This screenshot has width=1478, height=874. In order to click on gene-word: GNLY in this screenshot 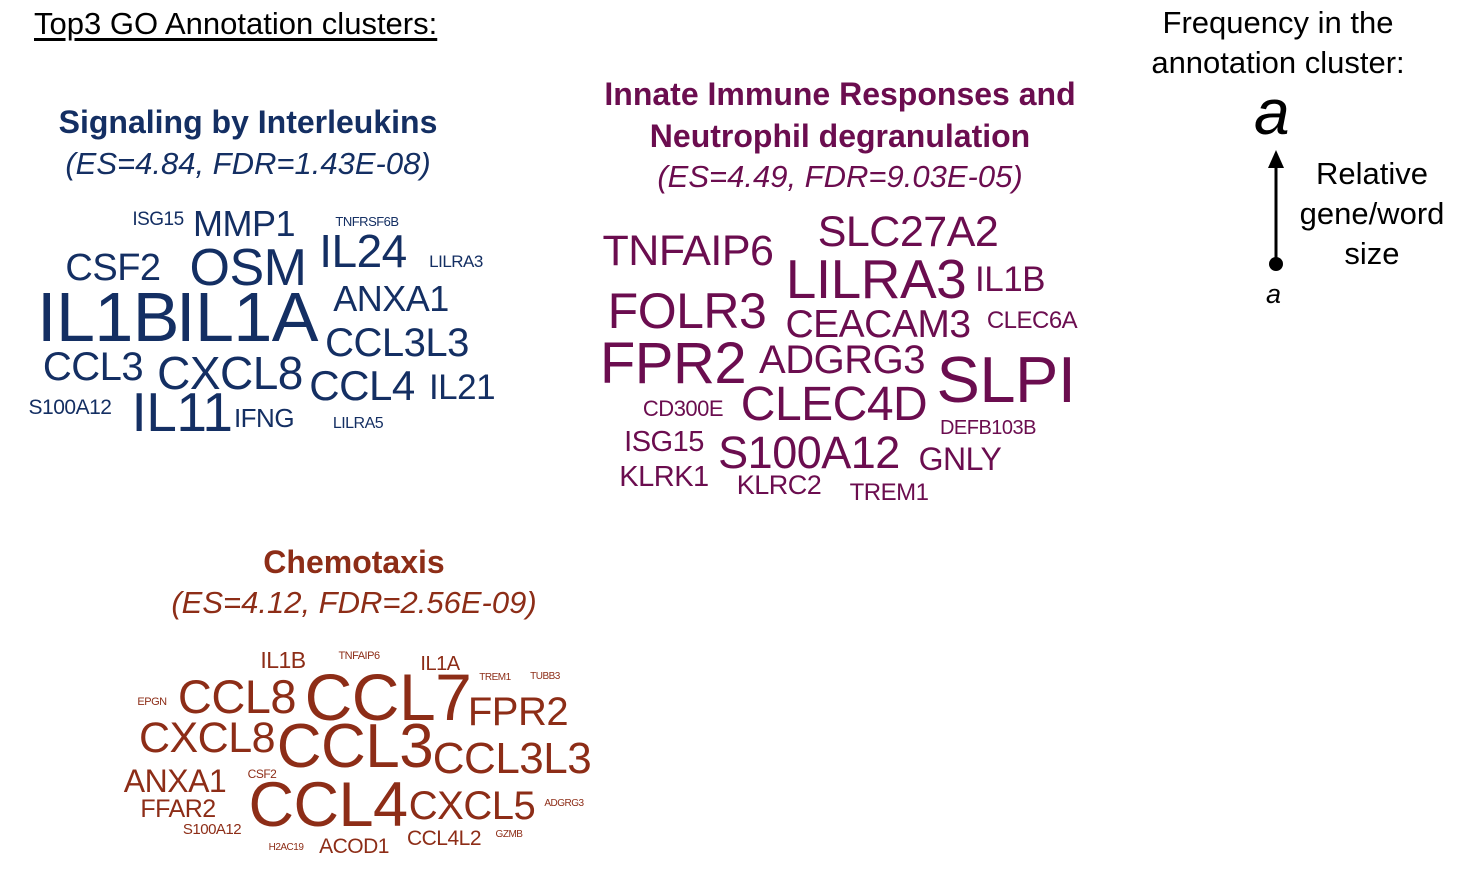, I will do `click(960, 459)`.